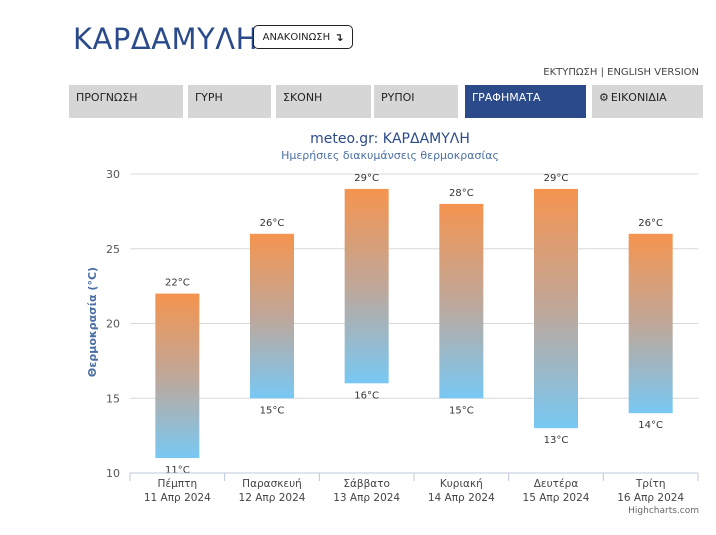  I want to click on y-axis-label: Θερμοκρασία (°C), so click(92, 322).